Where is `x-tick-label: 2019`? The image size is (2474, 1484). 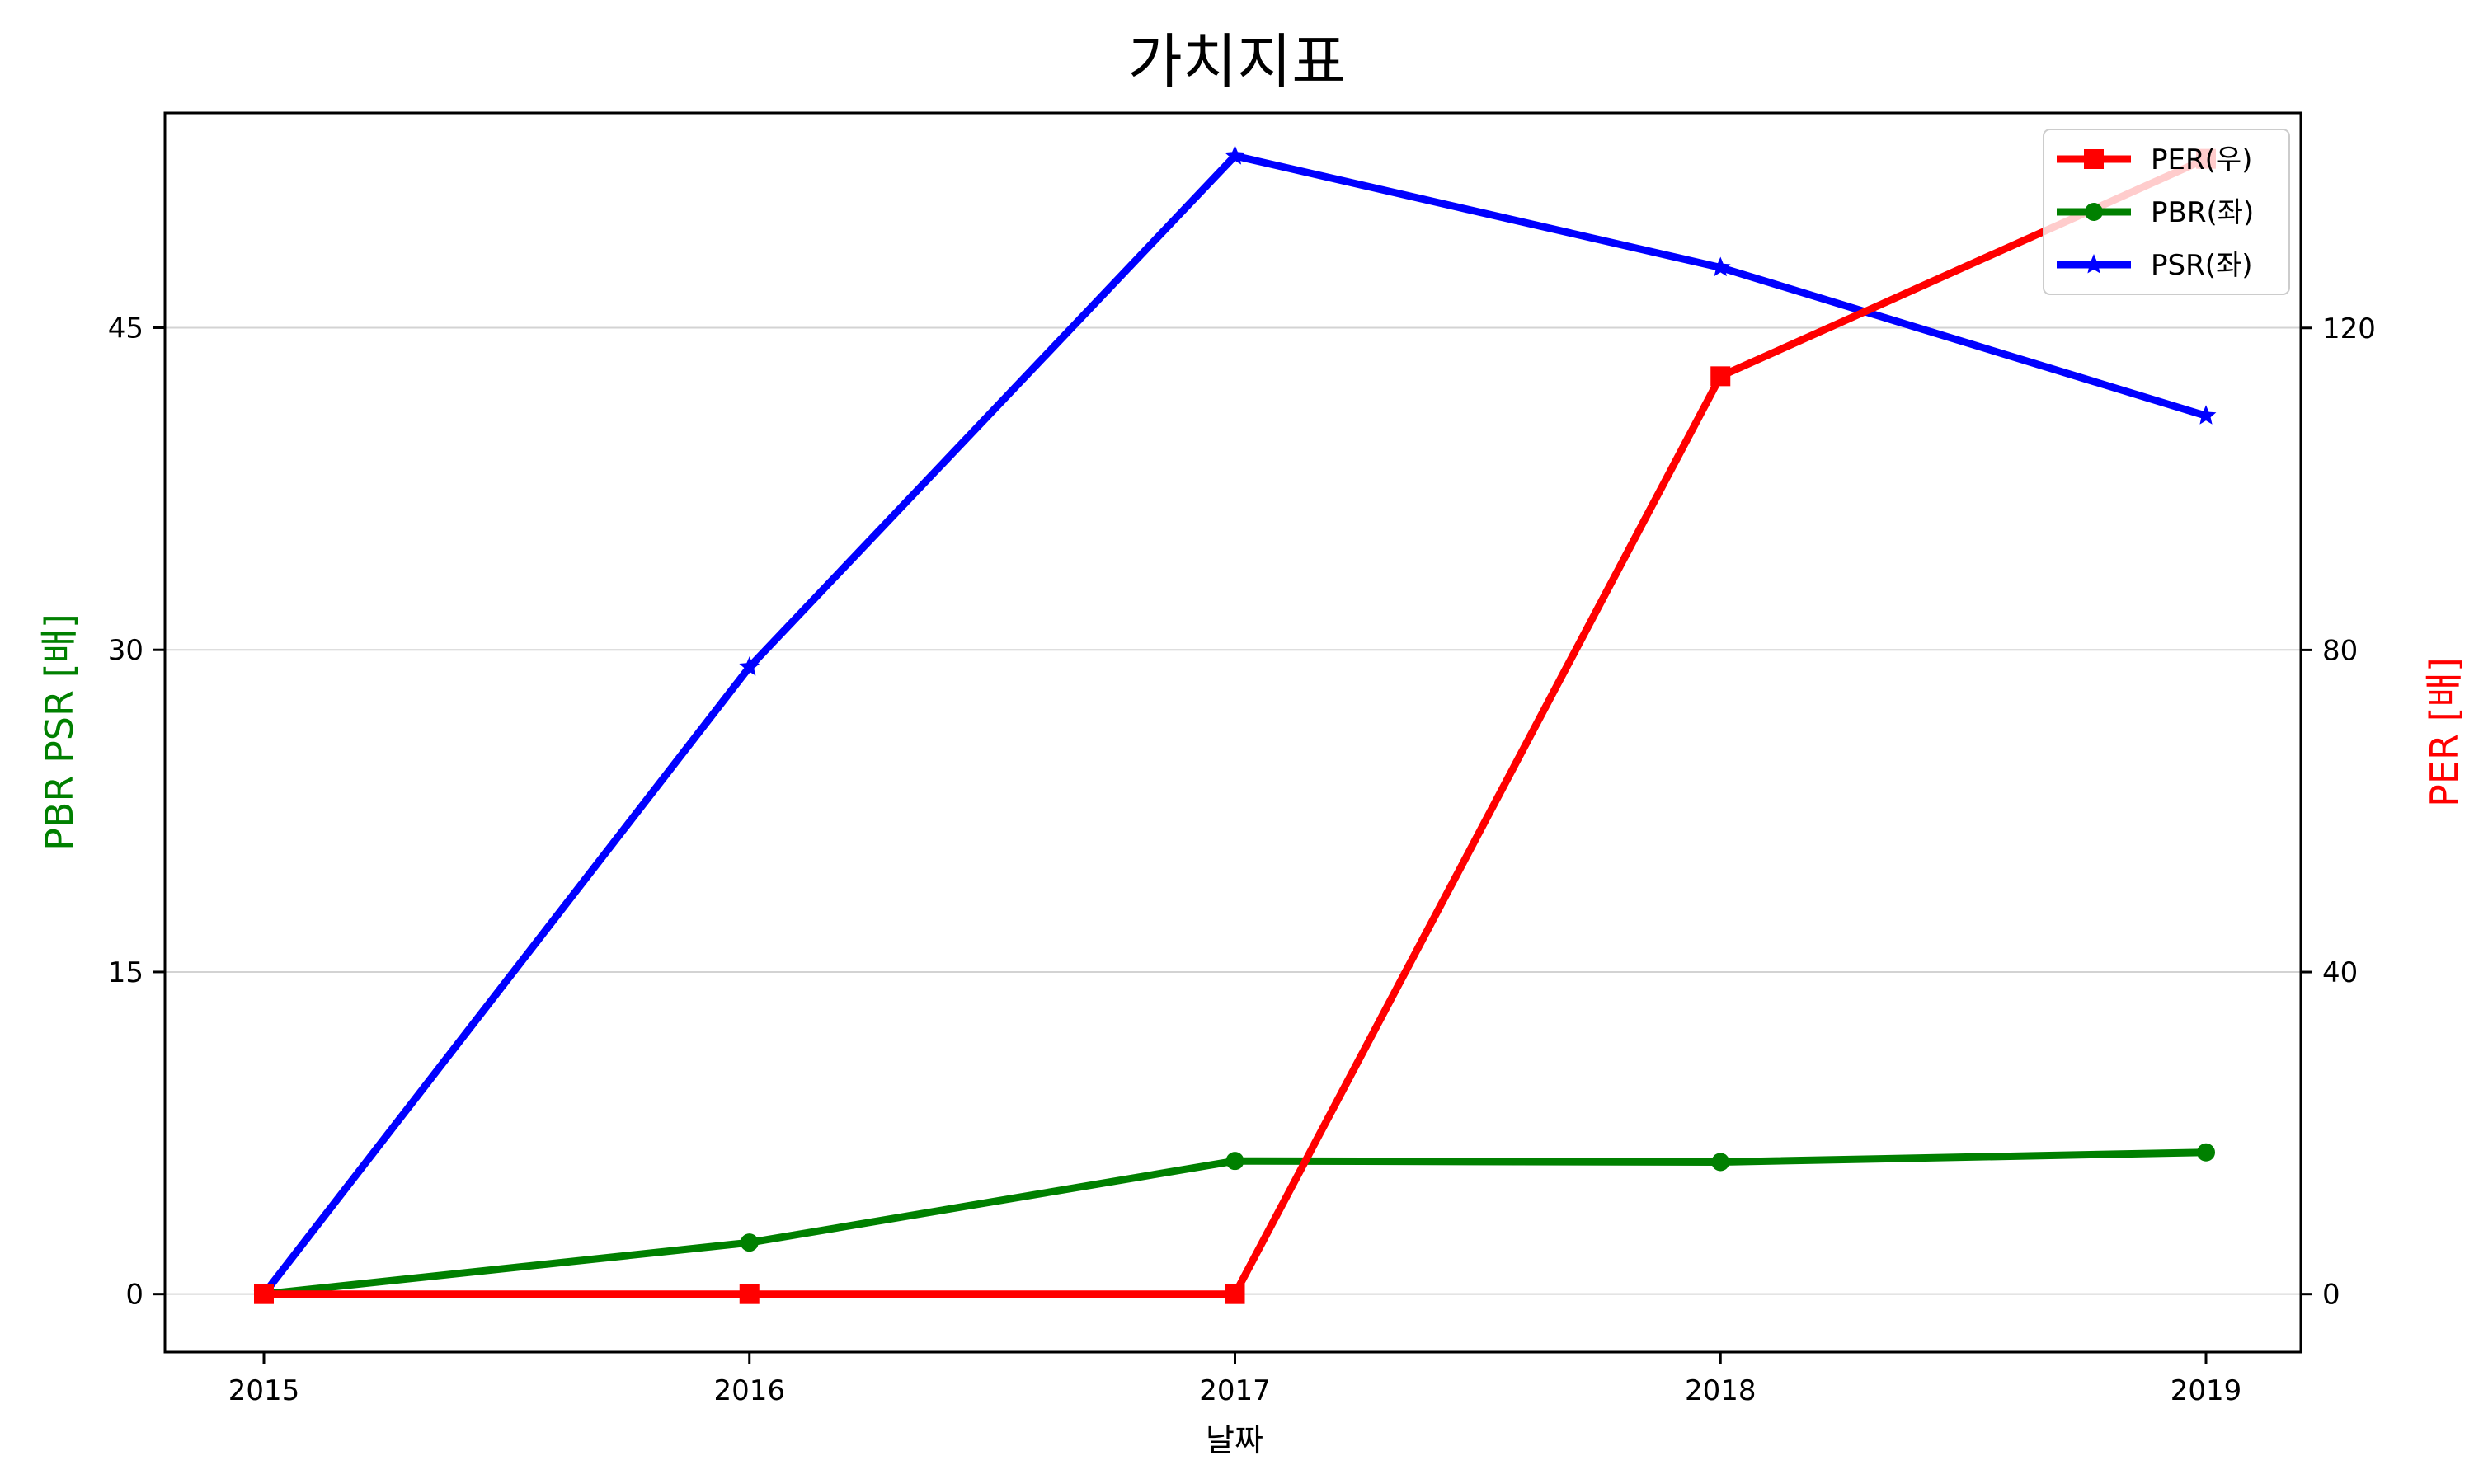 x-tick-label: 2019 is located at coordinates (2206, 1390).